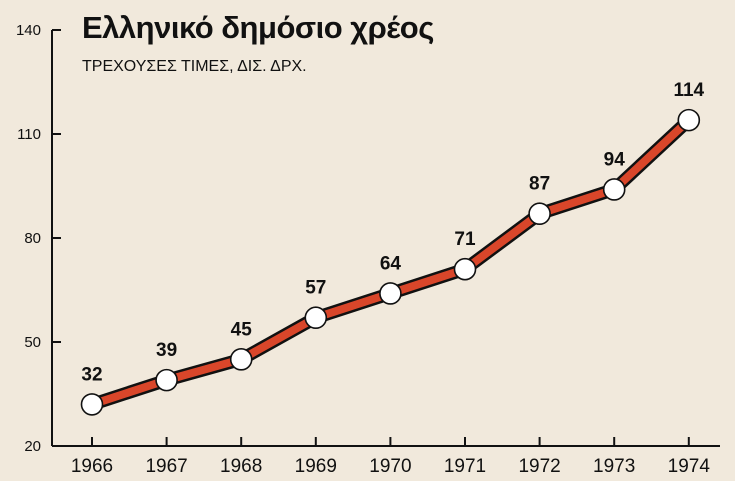  I want to click on data-label: 45, so click(242, 329).